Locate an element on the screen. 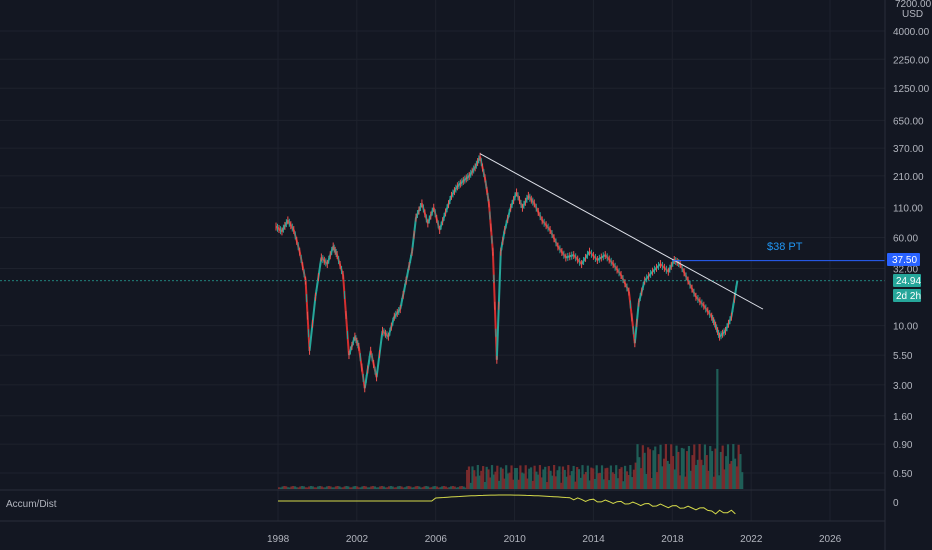 Image resolution: width=932 pixels, height=550 pixels. bar-countdown-badge: 2d 2h is located at coordinates (907, 295).